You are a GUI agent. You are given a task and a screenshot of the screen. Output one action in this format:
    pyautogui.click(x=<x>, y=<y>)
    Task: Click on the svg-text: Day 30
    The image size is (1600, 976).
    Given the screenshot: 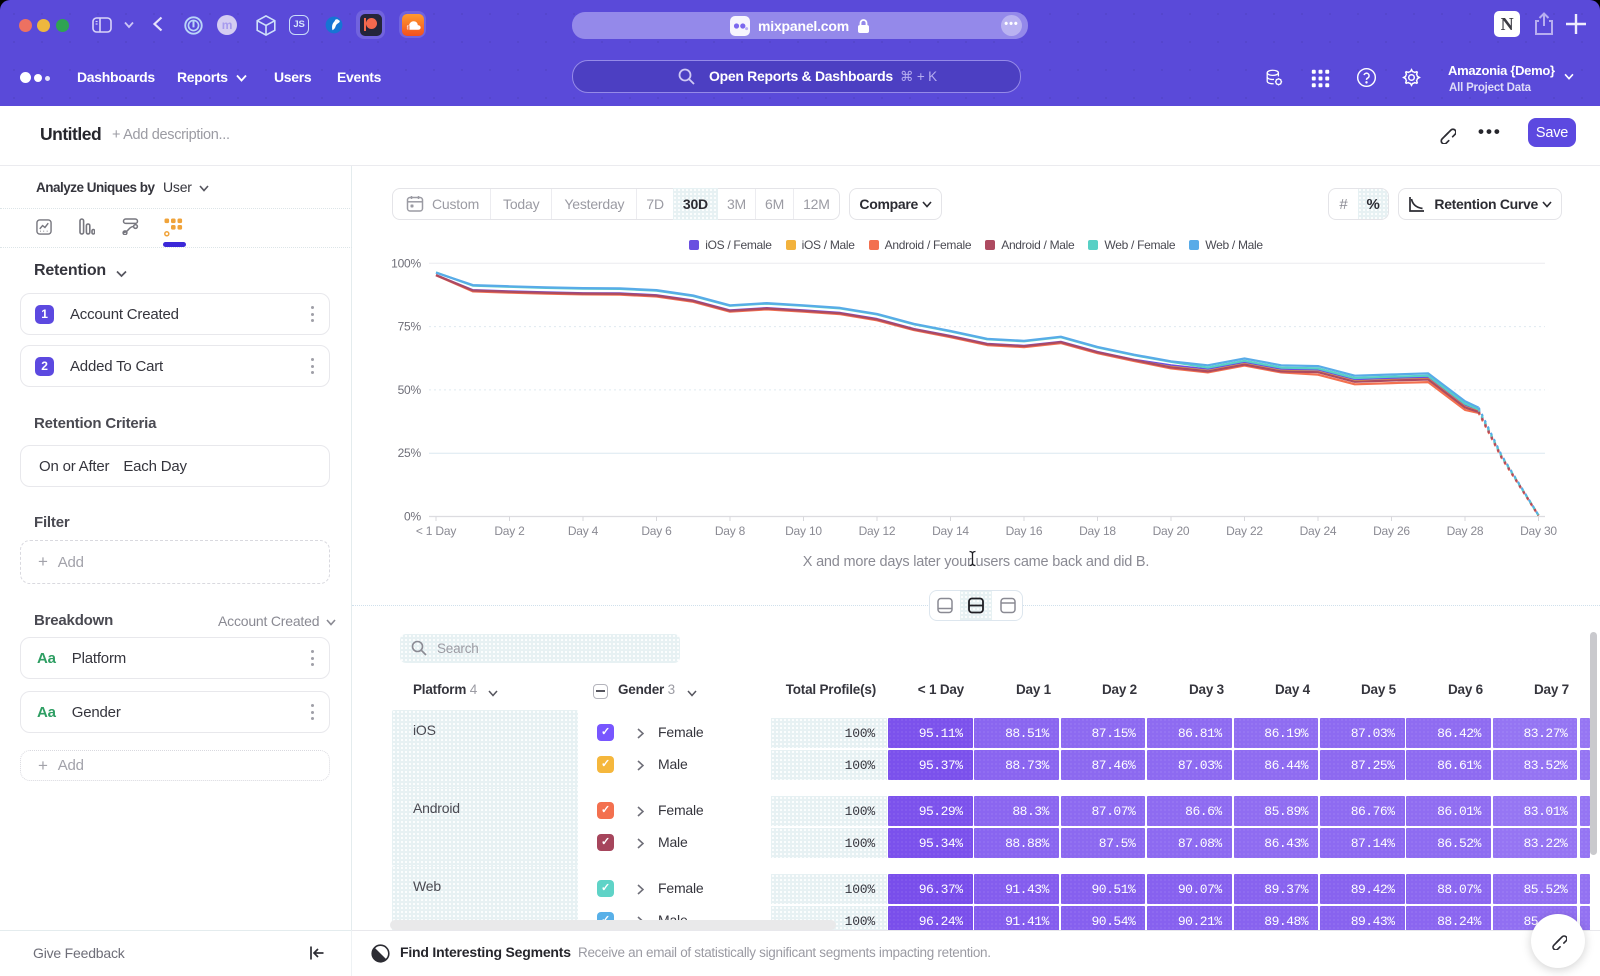 What is the action you would take?
    pyautogui.click(x=1538, y=531)
    